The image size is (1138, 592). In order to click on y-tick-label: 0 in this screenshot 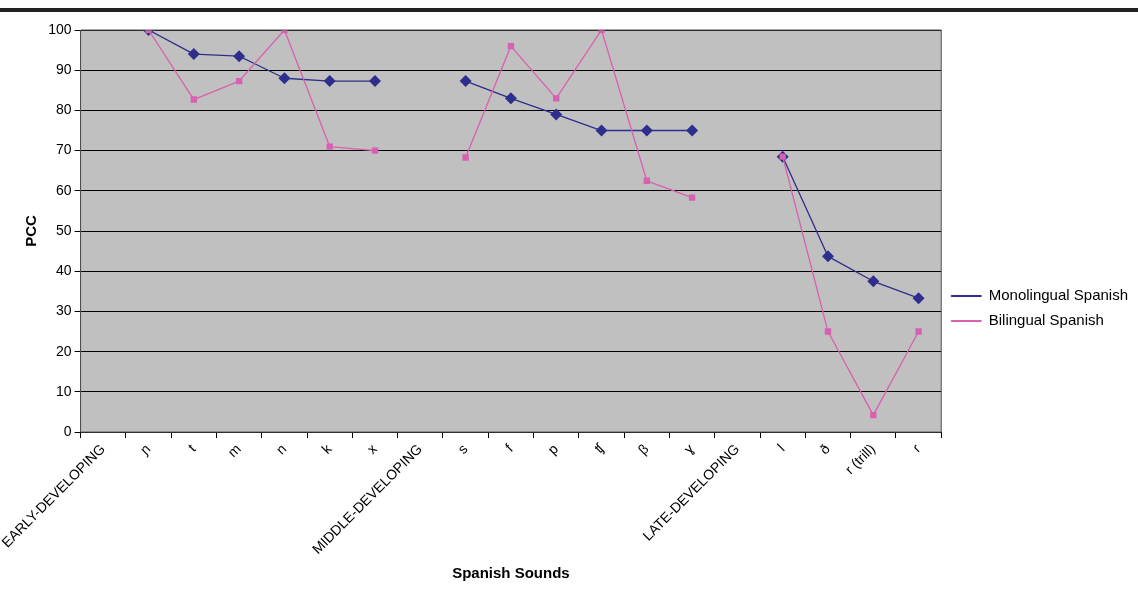, I will do `click(67, 430)`.